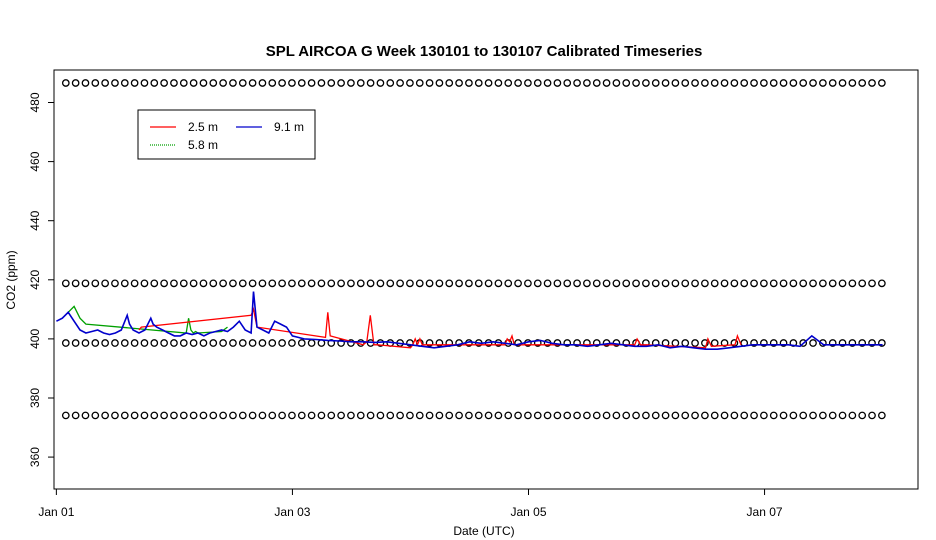  Describe the element at coordinates (289, 127) in the screenshot. I see `legend-label-9-1m: 9.1 m` at that location.